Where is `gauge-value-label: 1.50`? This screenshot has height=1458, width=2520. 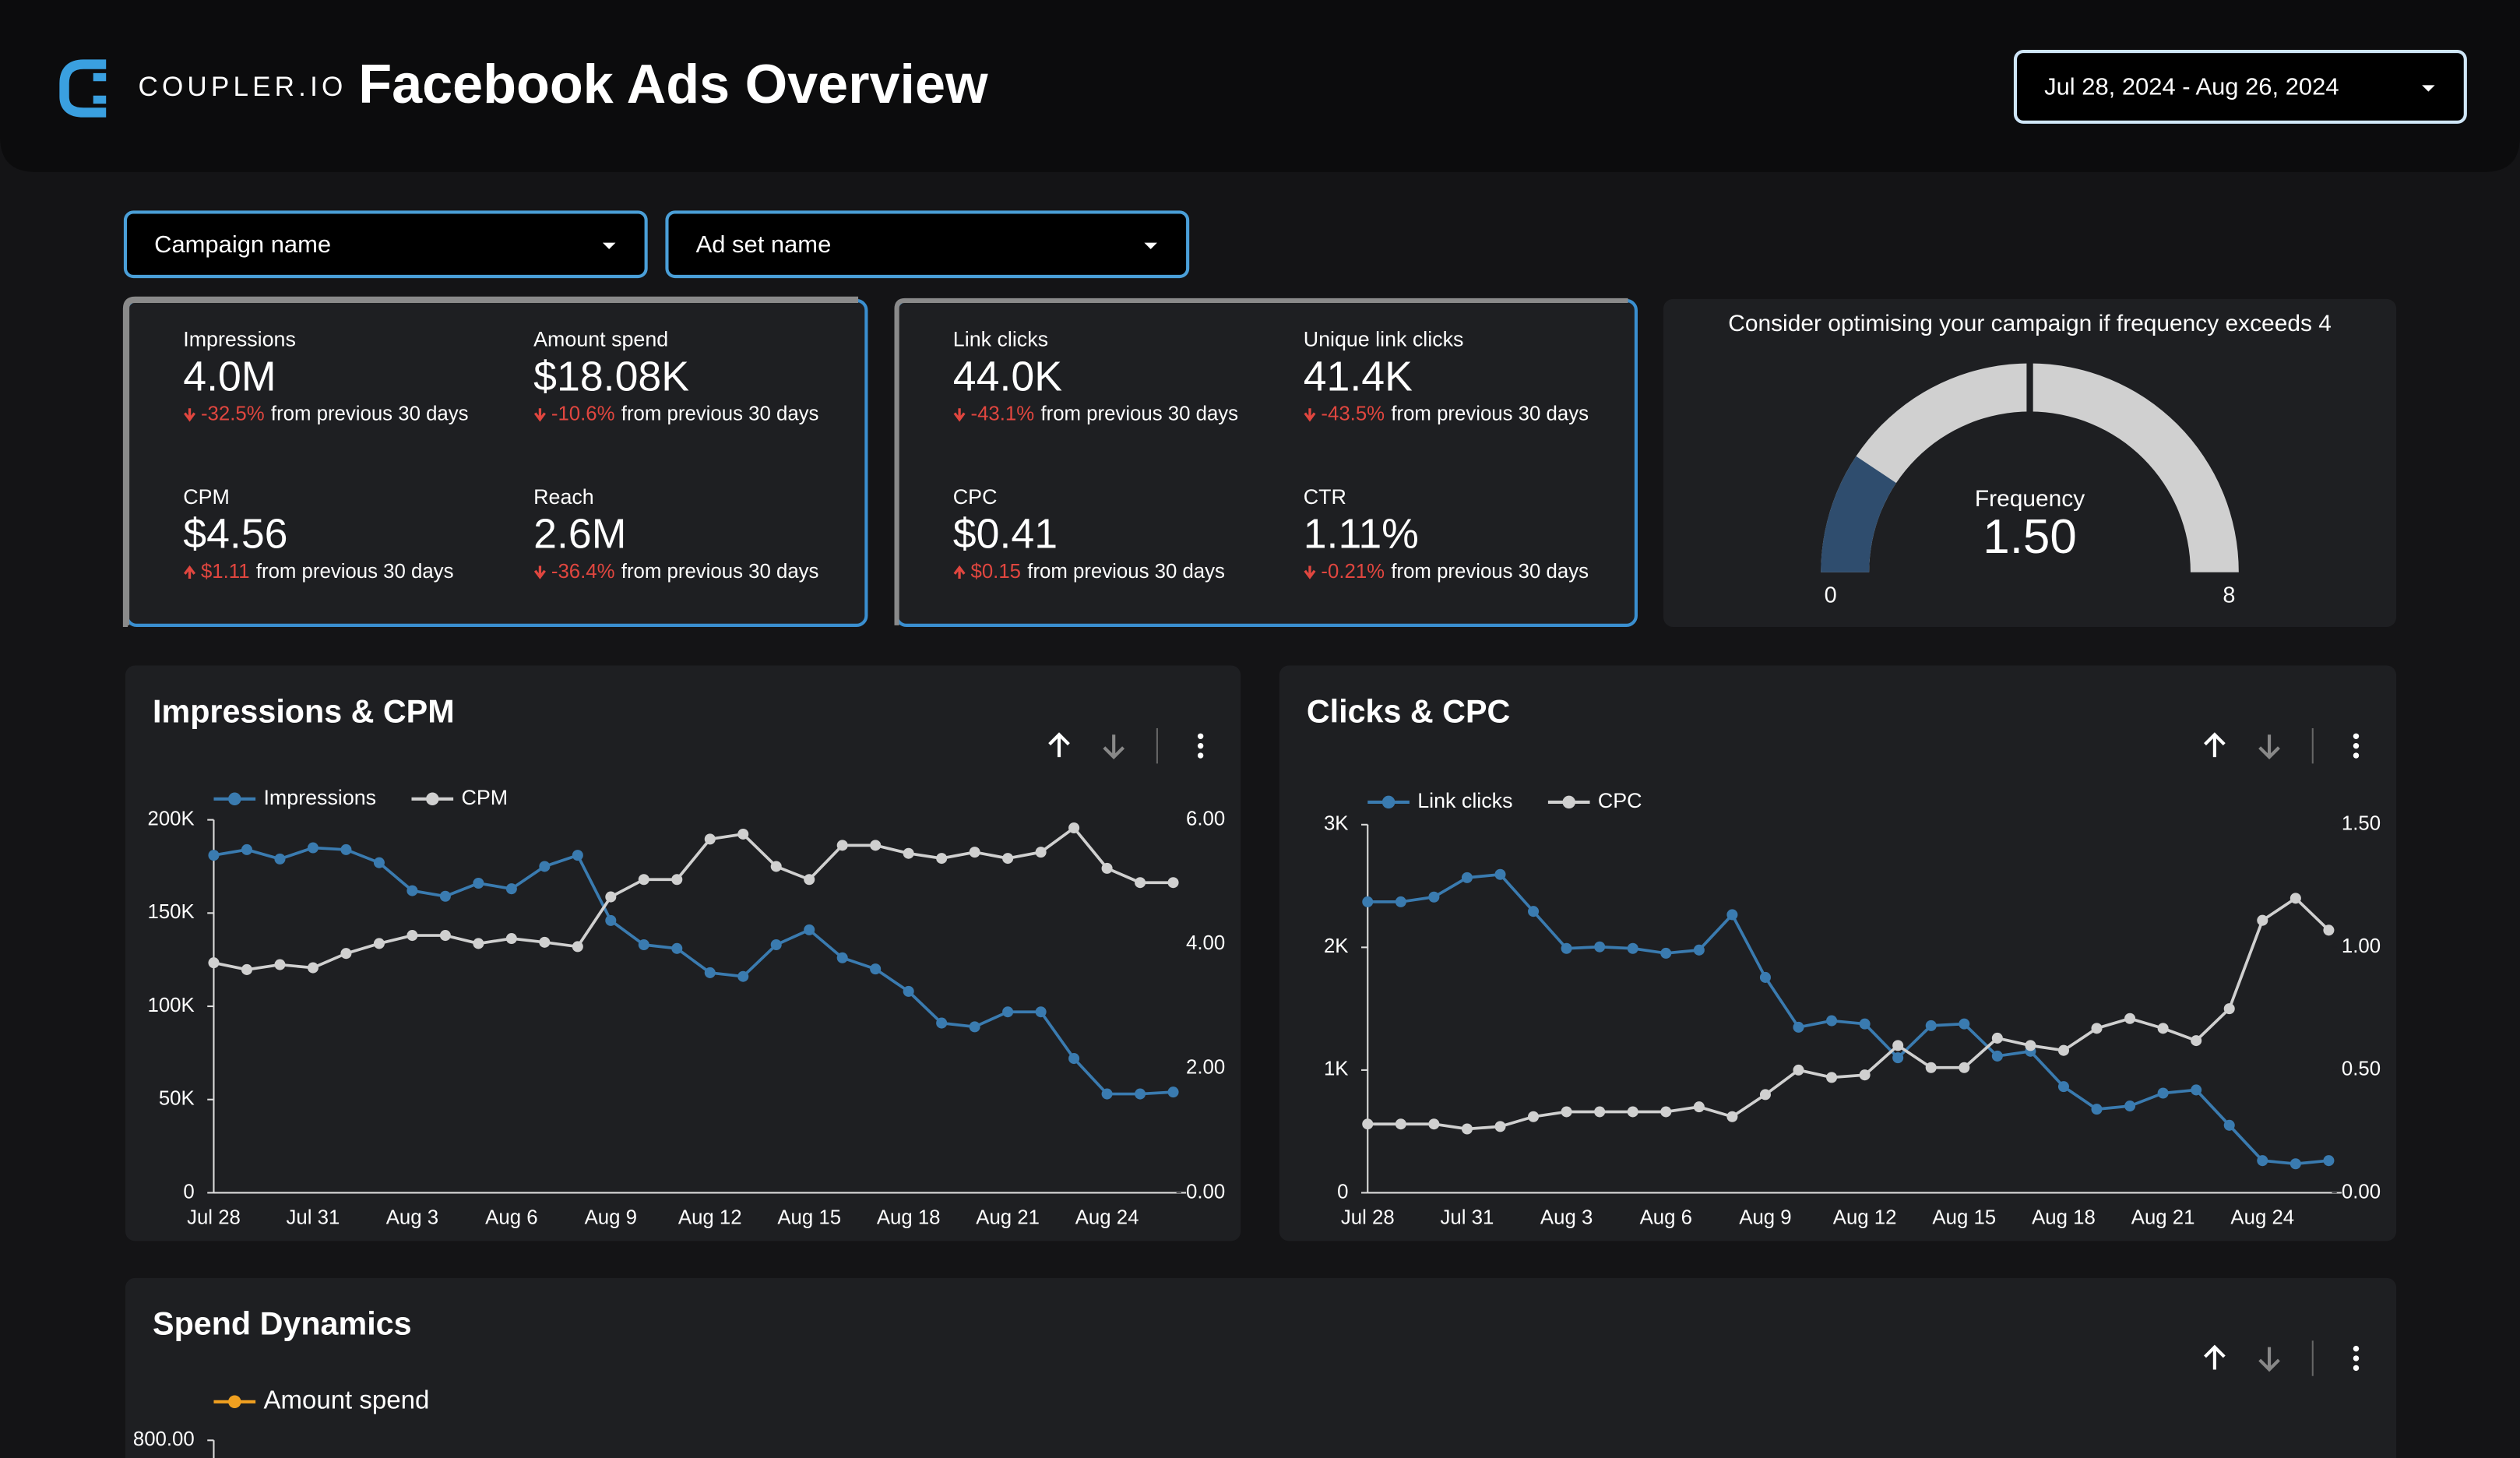
gauge-value-label: 1.50 is located at coordinates (2029, 537).